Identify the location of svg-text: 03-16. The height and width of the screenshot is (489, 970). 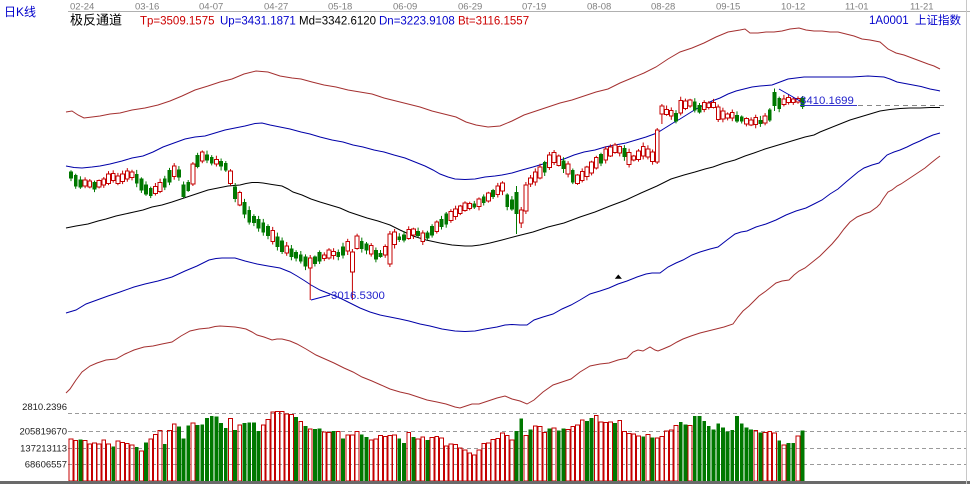
(147, 7).